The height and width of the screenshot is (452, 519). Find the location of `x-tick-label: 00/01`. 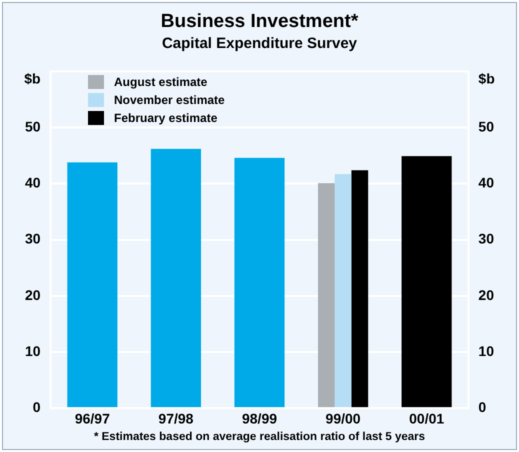

x-tick-label: 00/01 is located at coordinates (426, 418).